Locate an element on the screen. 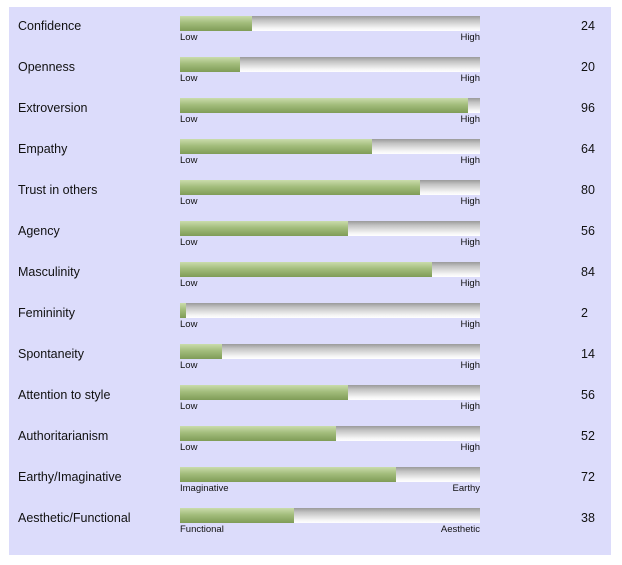 This screenshot has height=565, width=622. trait-row: Extroversion Low High 96 is located at coordinates (310, 118).